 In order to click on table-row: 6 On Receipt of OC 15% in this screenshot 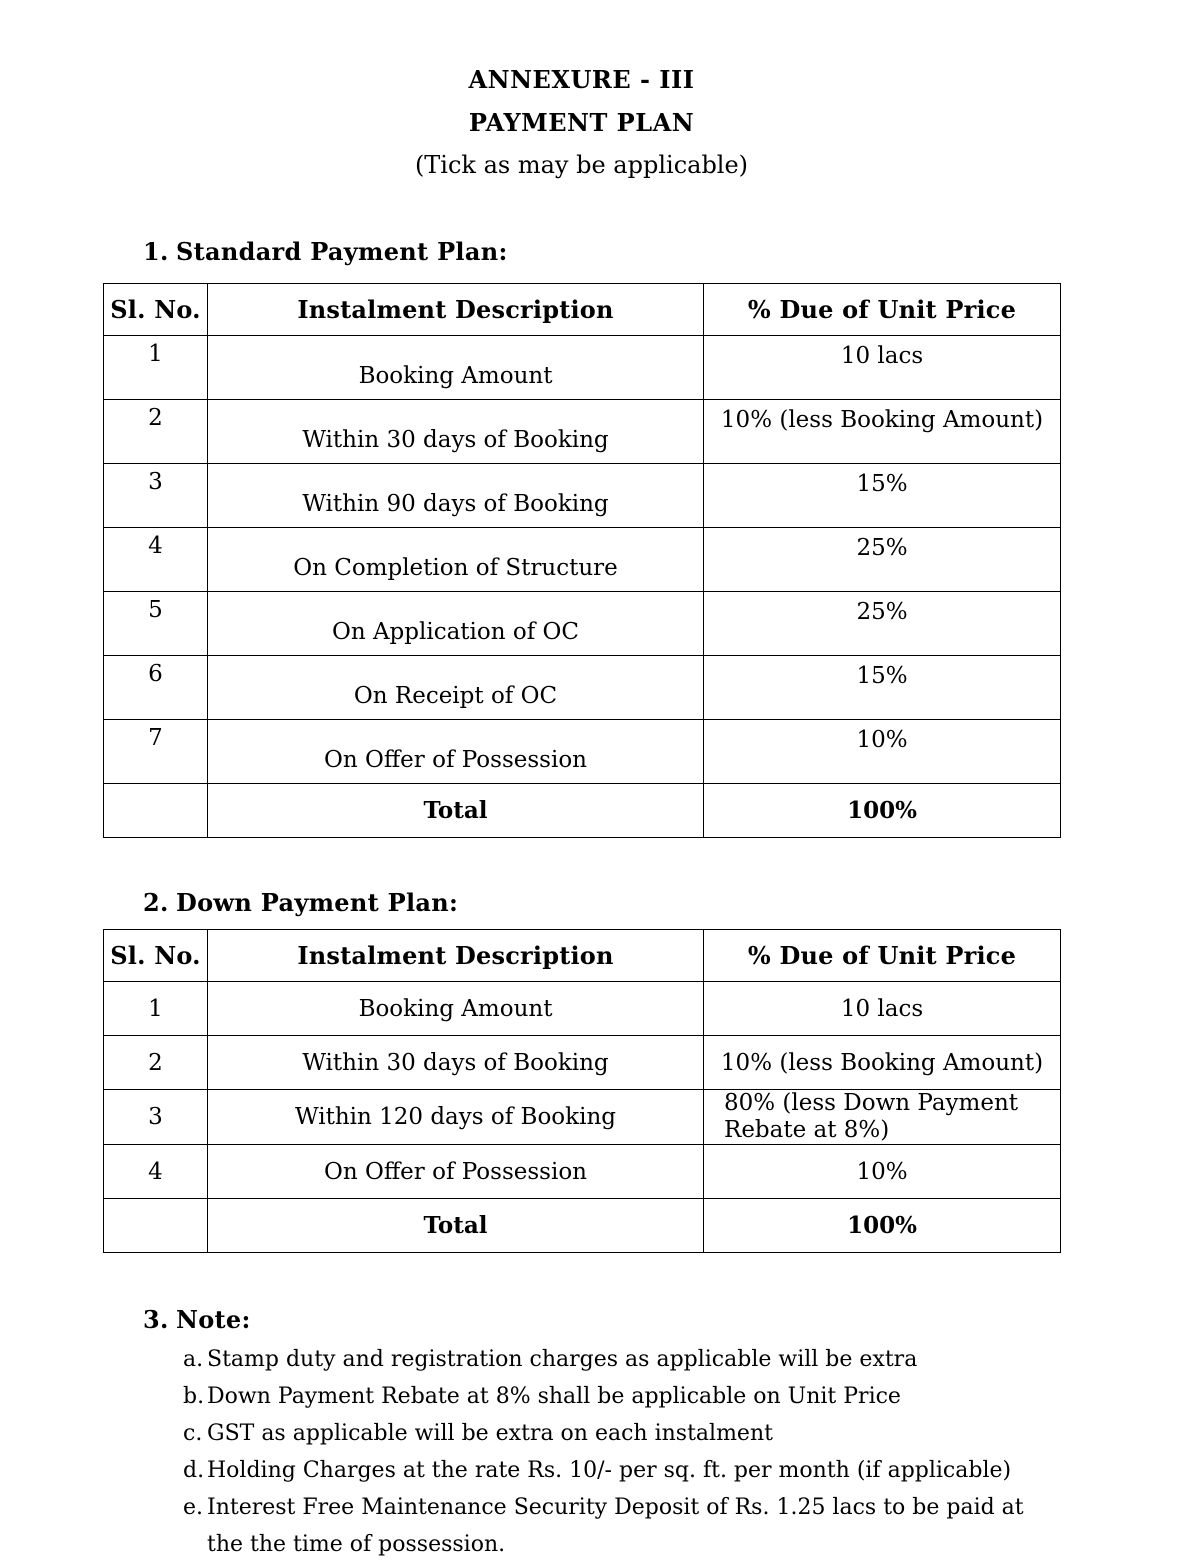, I will do `click(582, 687)`.